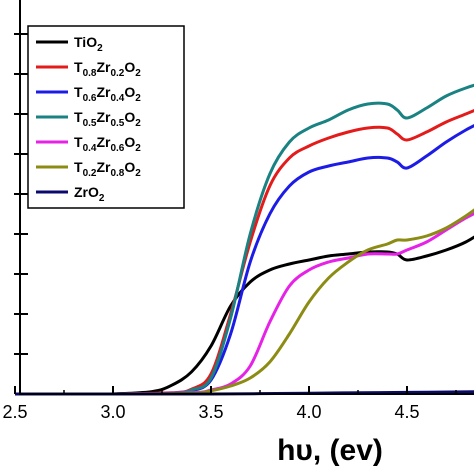 Image resolution: width=474 pixels, height=474 pixels. Describe the element at coordinates (107, 94) in the screenshot. I see `legend-label-2: T0.6Zr0.4O2` at that location.